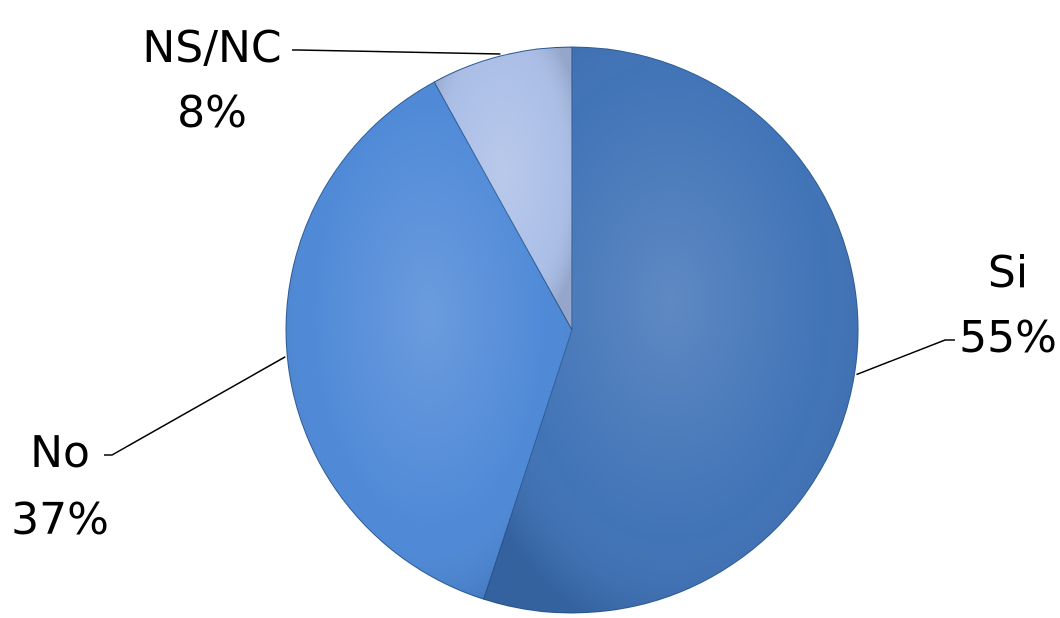 This screenshot has height=618, width=1060. I want to click on slice-label-ns-nc: NS/NC, so click(211, 47).